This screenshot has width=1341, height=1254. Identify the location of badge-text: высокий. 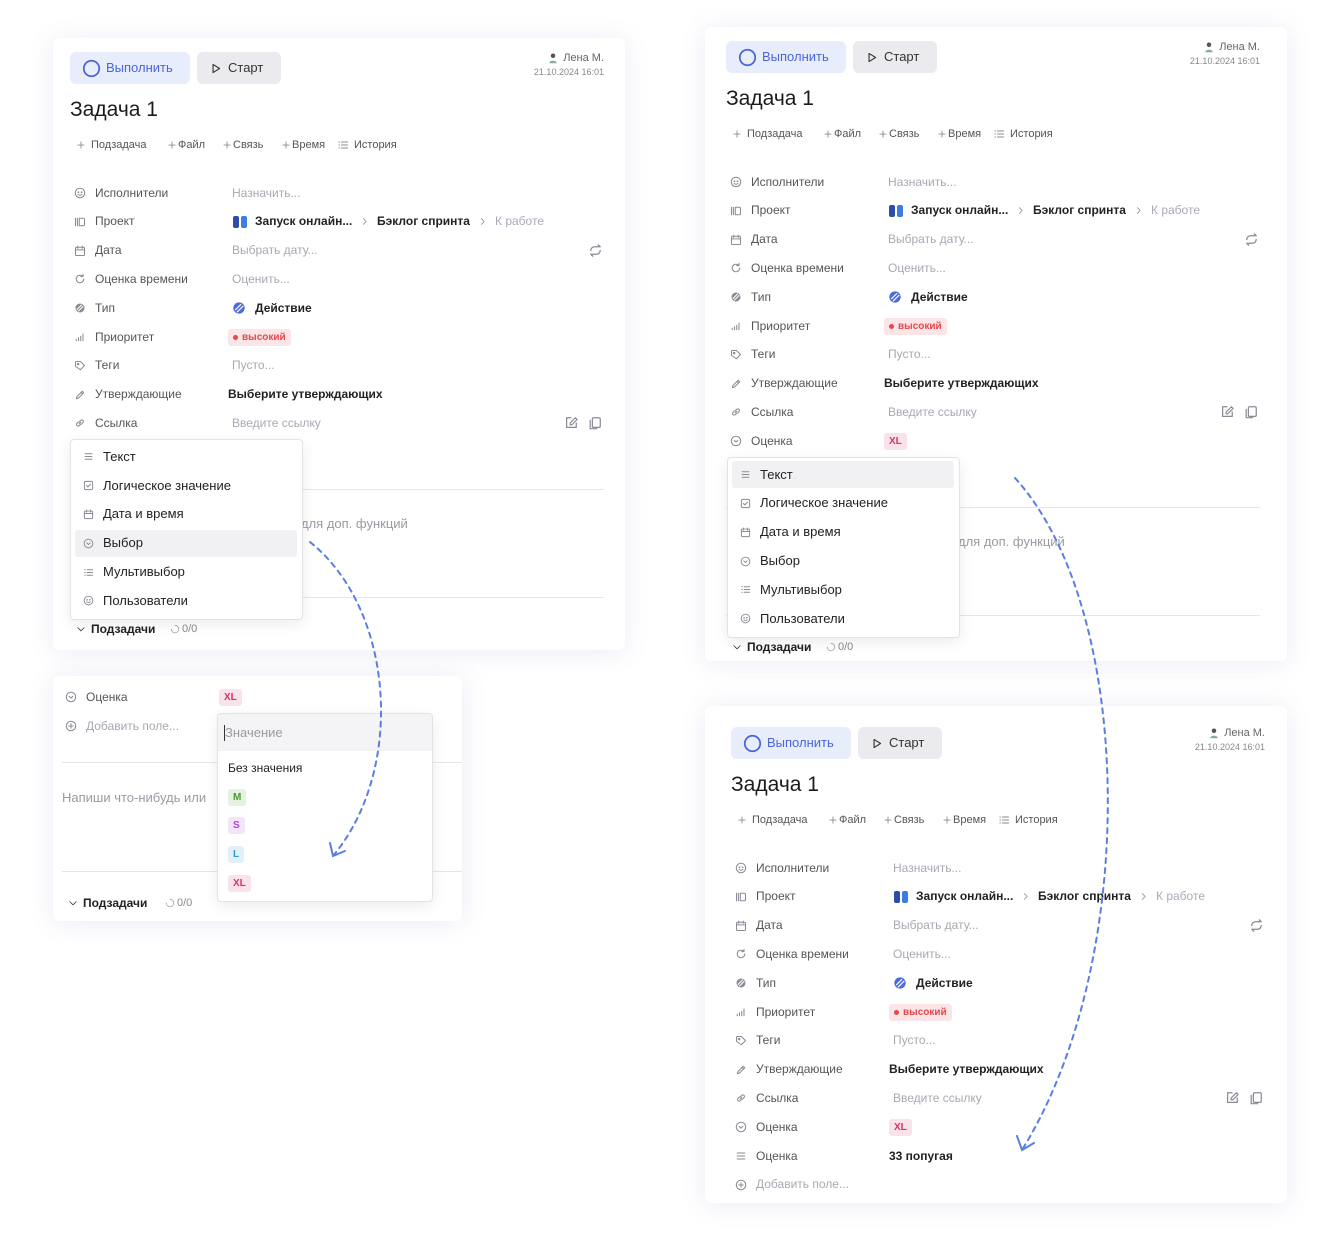
(920, 326).